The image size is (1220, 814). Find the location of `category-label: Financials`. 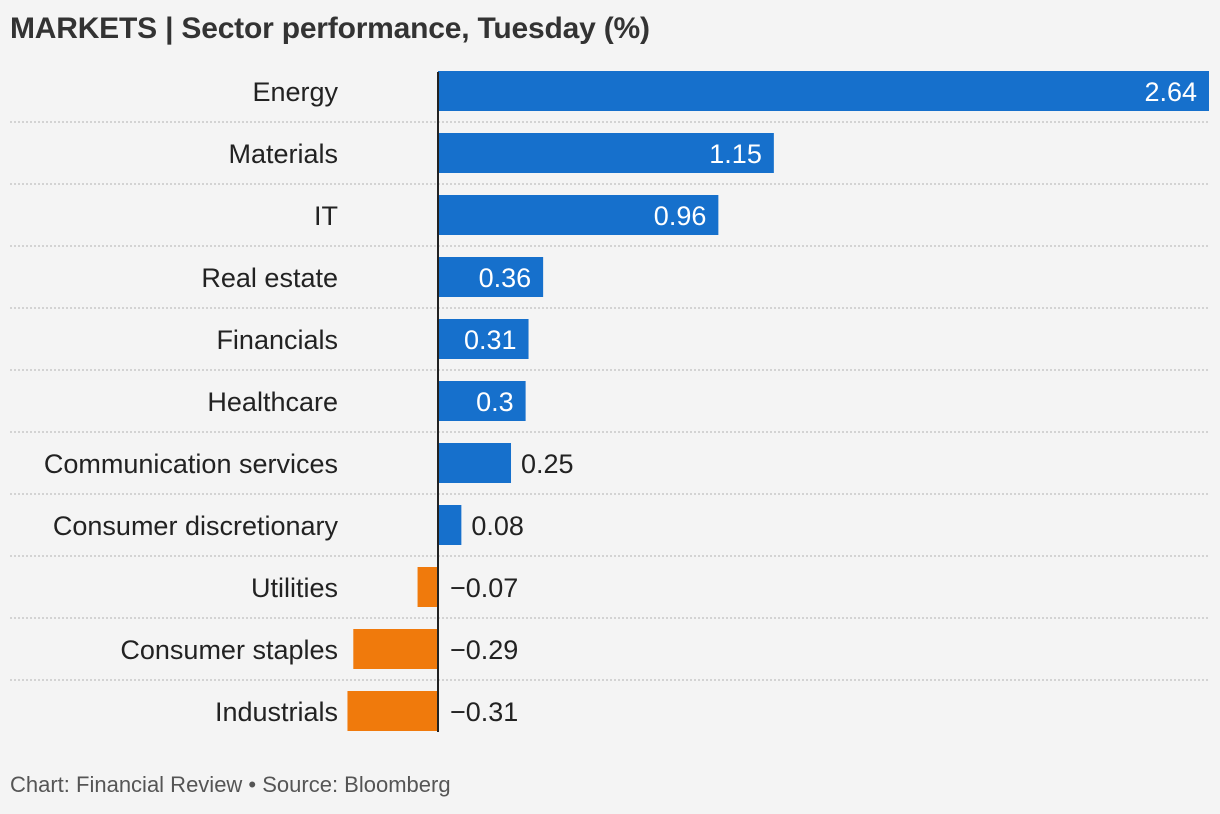

category-label: Financials is located at coordinates (277, 340).